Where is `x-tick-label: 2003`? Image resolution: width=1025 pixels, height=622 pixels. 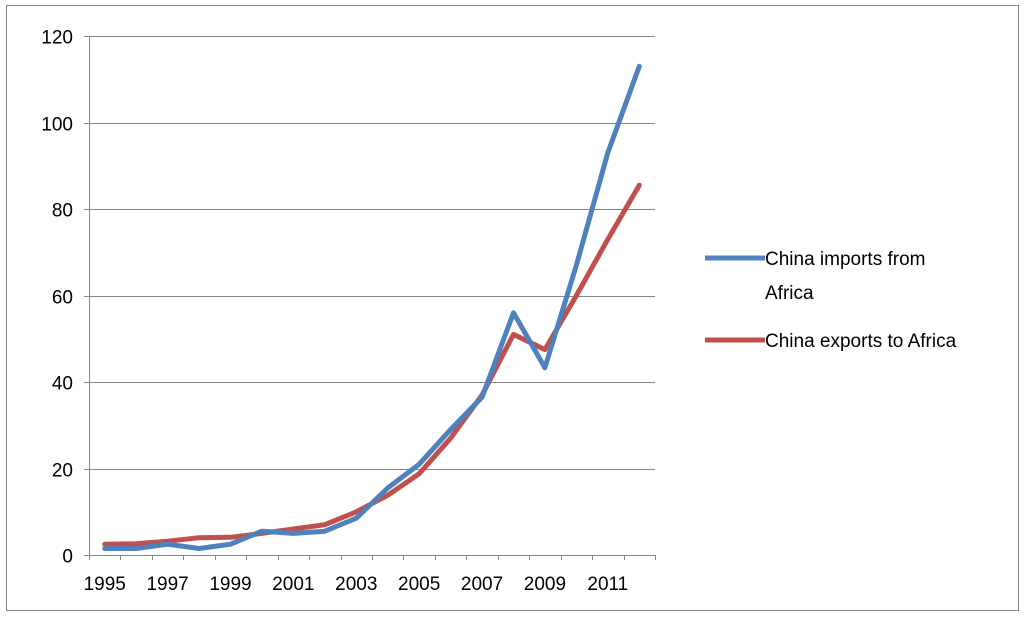
x-tick-label: 2003 is located at coordinates (356, 584).